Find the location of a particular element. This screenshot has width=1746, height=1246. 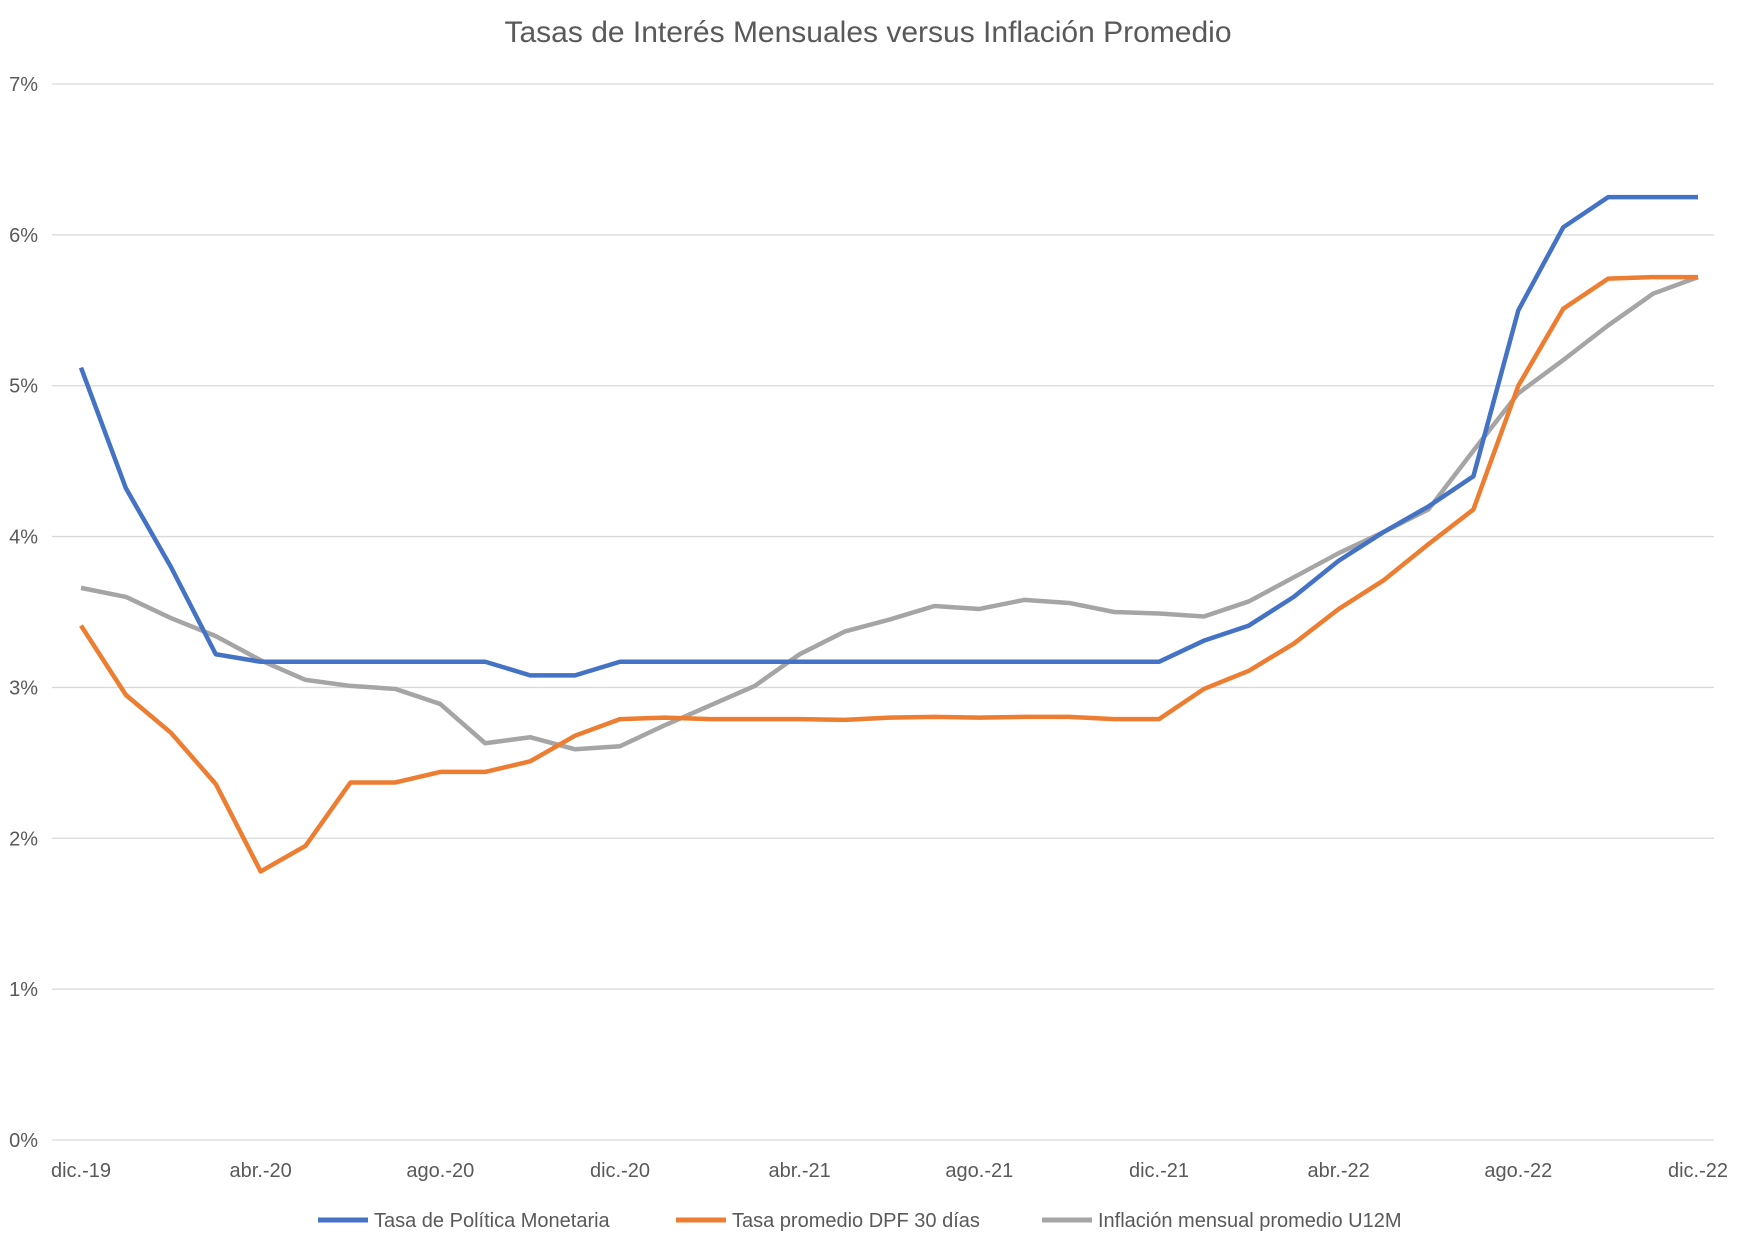

x-tick-label: abr.-20 is located at coordinates (261, 1171).